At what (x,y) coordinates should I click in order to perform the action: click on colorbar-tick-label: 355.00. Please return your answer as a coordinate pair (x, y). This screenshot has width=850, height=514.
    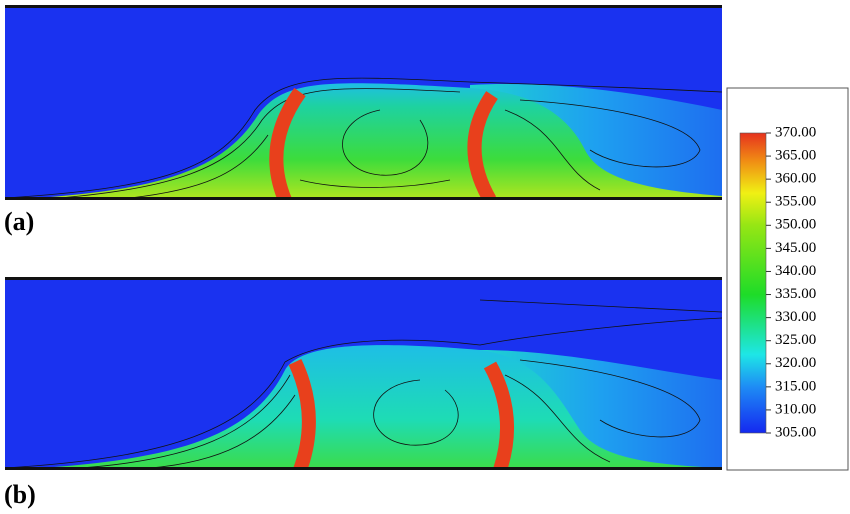
    Looking at the image, I should click on (795, 202).